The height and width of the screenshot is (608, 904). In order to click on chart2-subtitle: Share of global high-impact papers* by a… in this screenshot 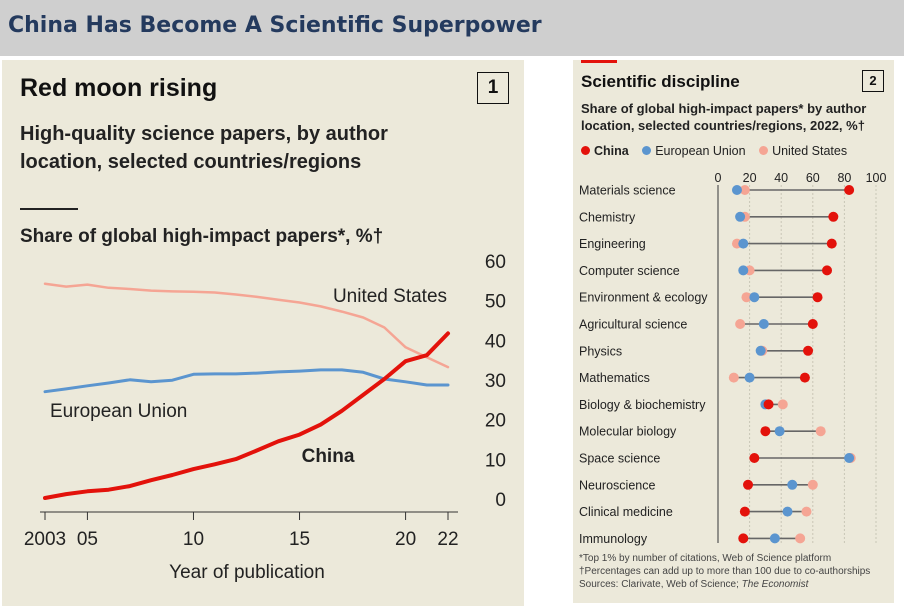, I will do `click(724, 117)`.